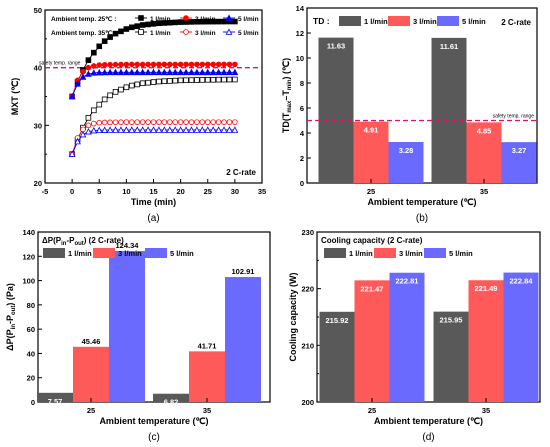 The height and width of the screenshot is (447, 550). I want to click on y-tick-label: 0, so click(33, 402).